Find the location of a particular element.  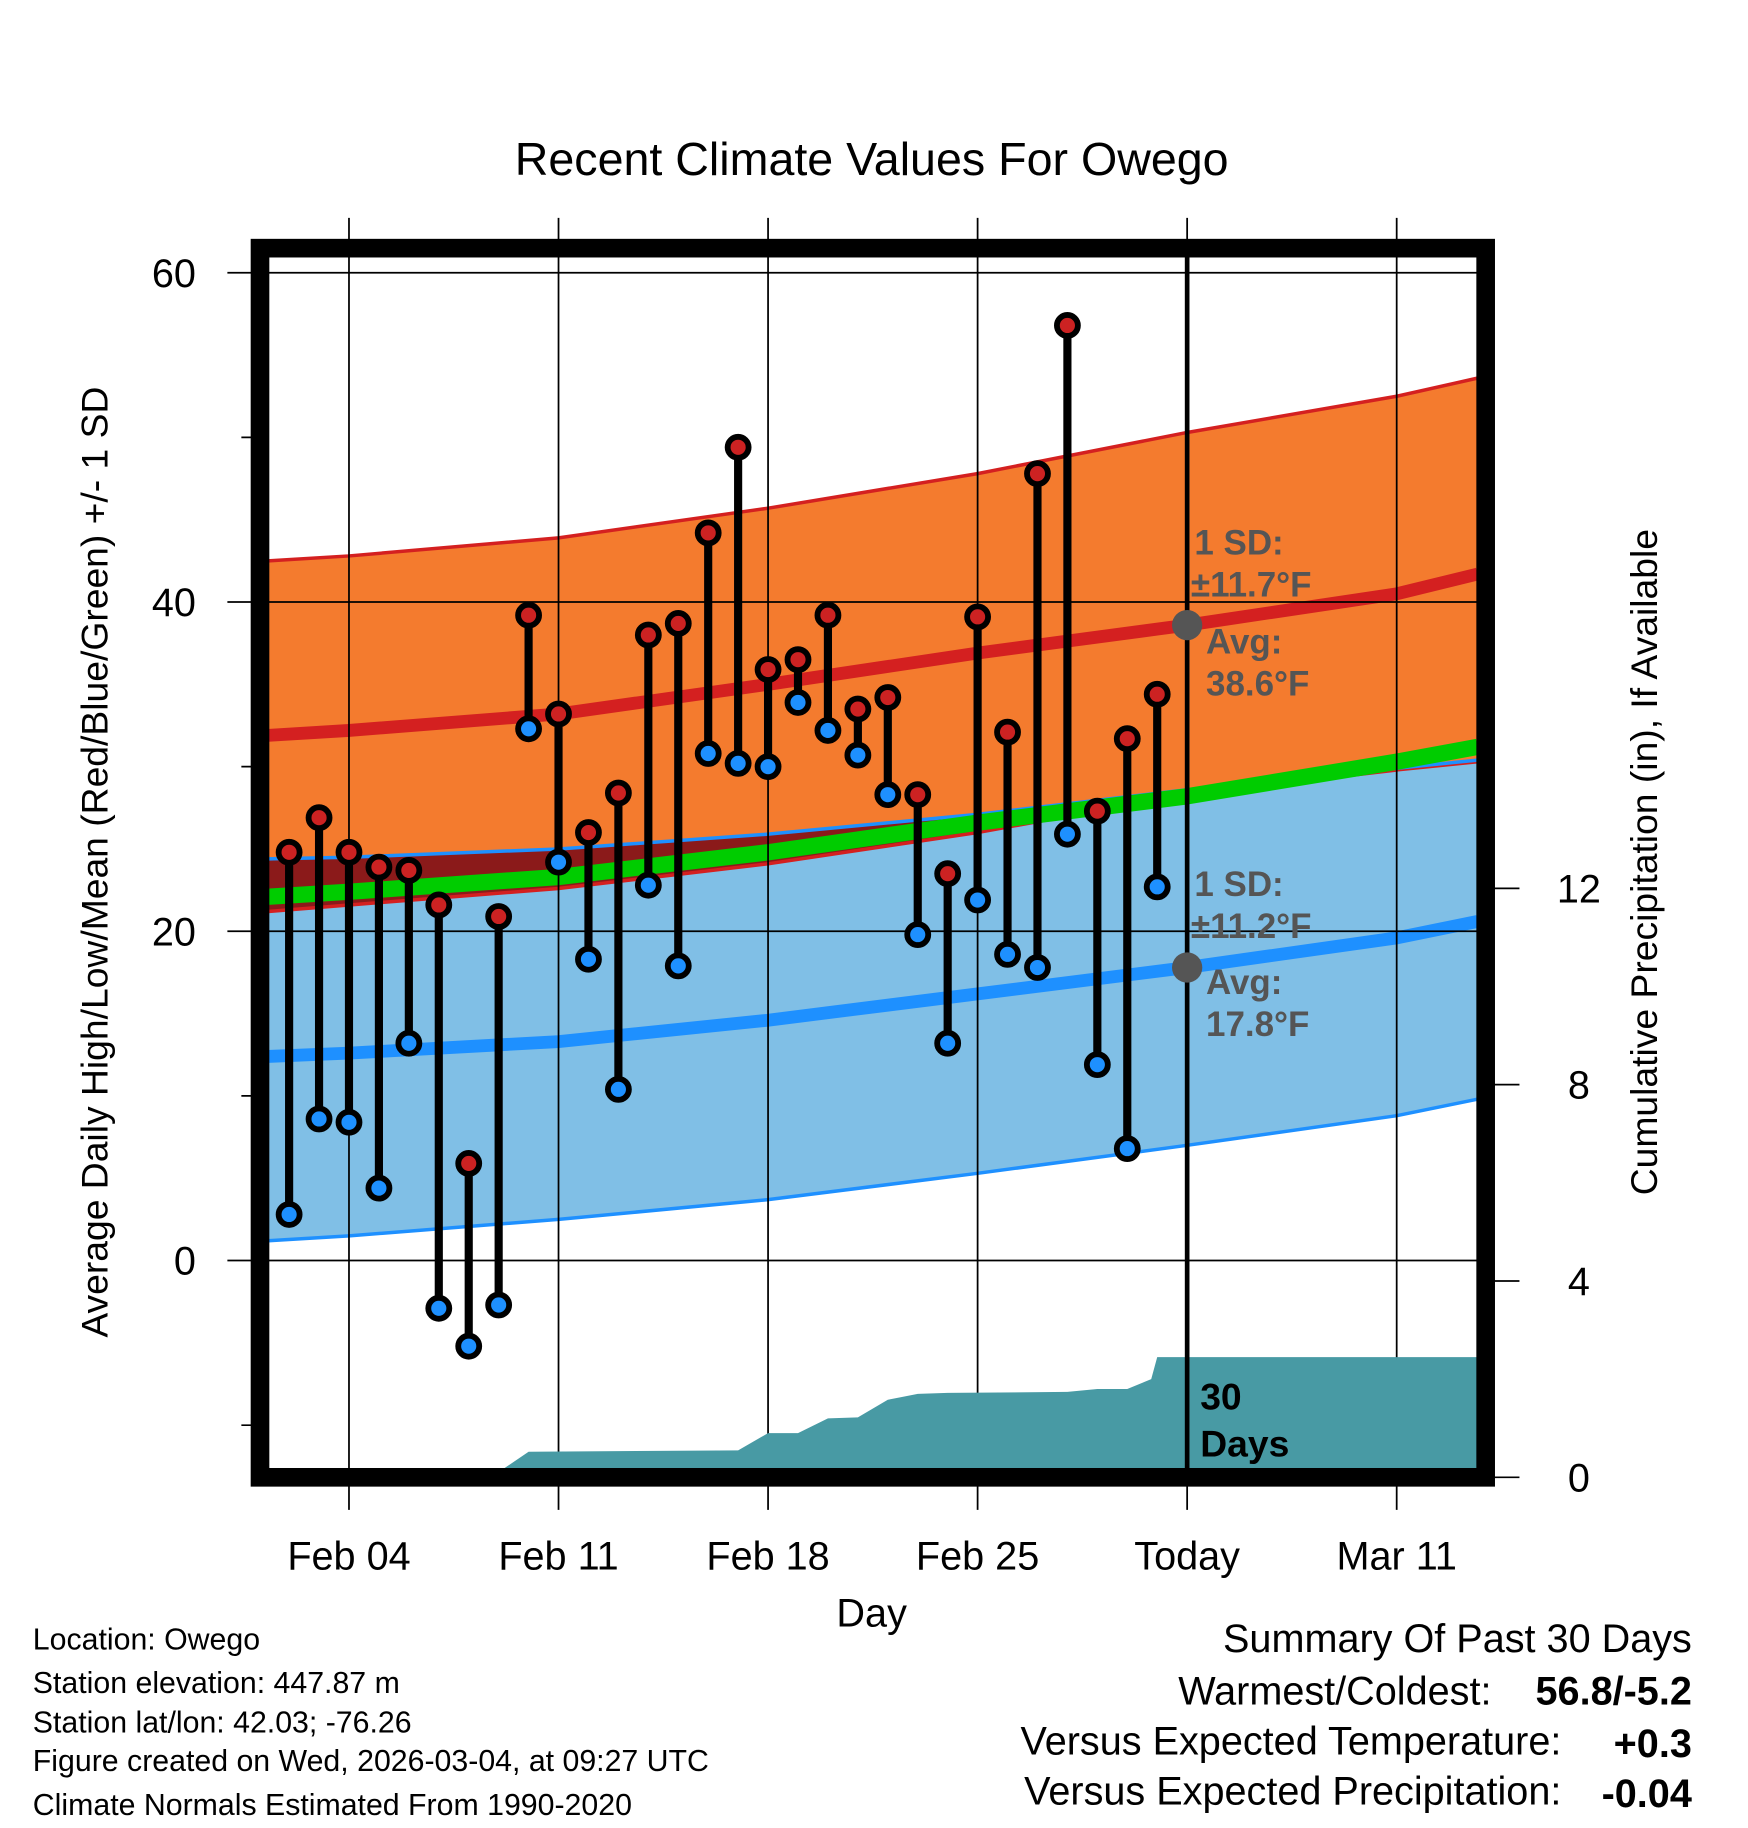

mean-normal-line is located at coordinates (873, 821).